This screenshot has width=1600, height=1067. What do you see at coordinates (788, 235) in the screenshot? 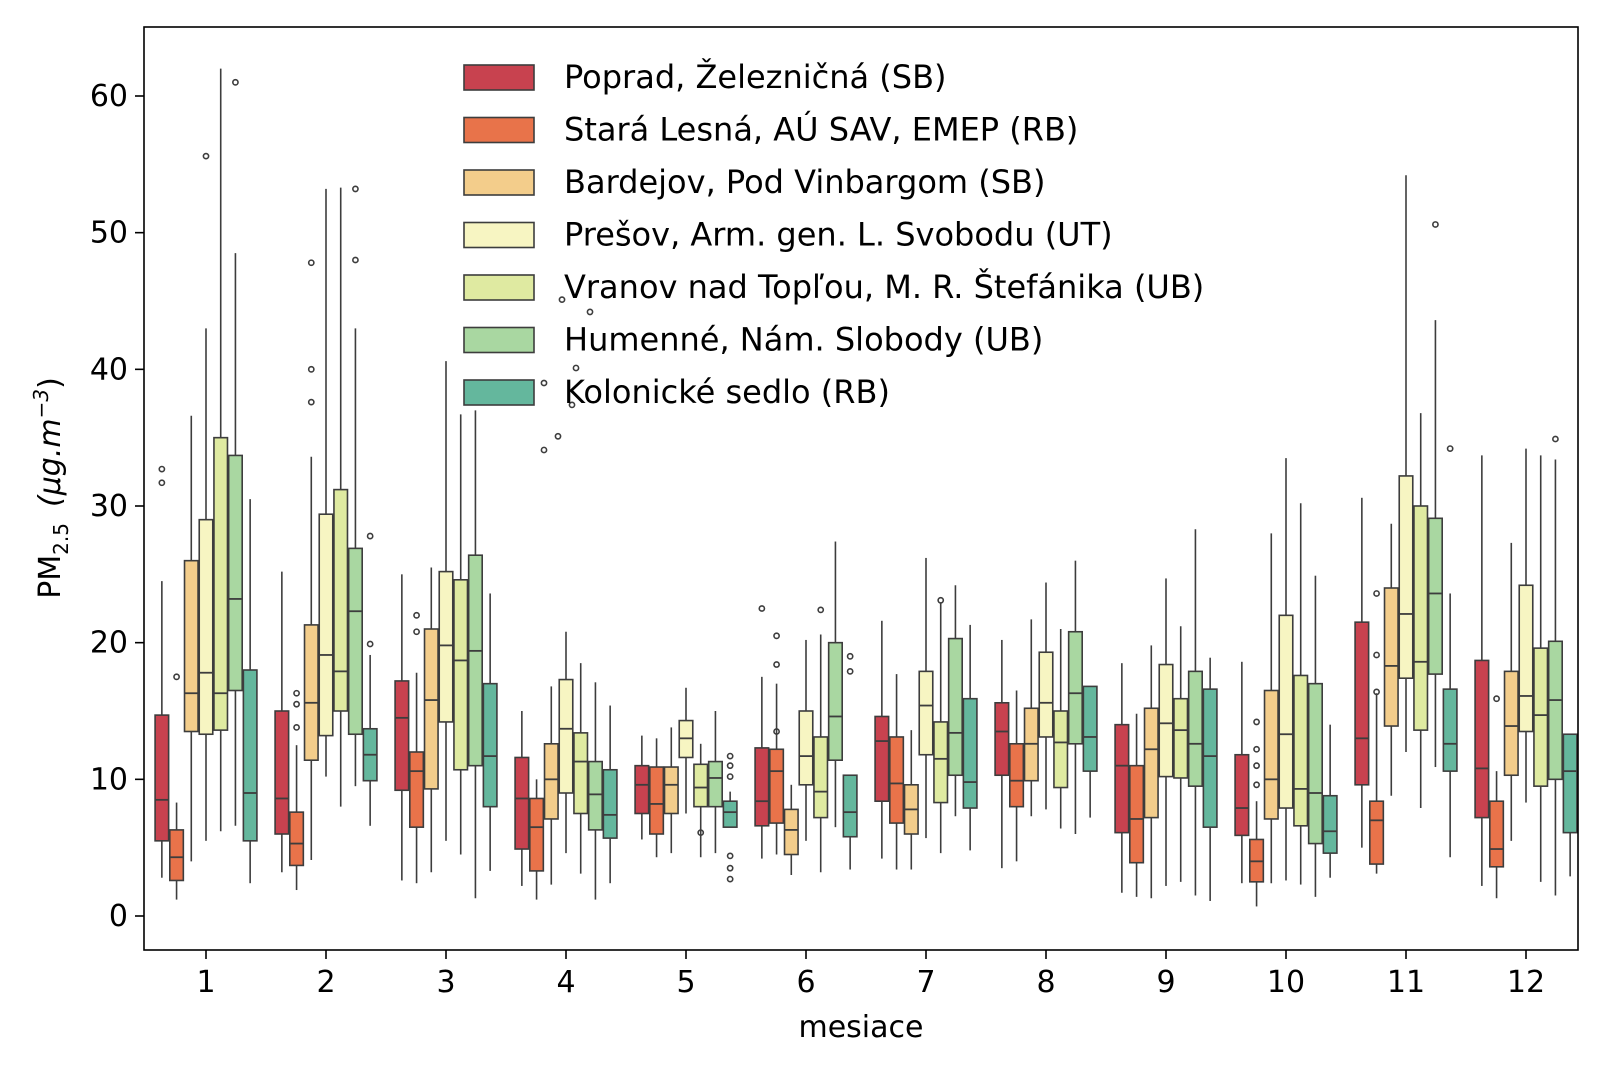
I see `legend-item: Prešov, Arm. gen. L. Svobodu (UT)` at bounding box center [788, 235].